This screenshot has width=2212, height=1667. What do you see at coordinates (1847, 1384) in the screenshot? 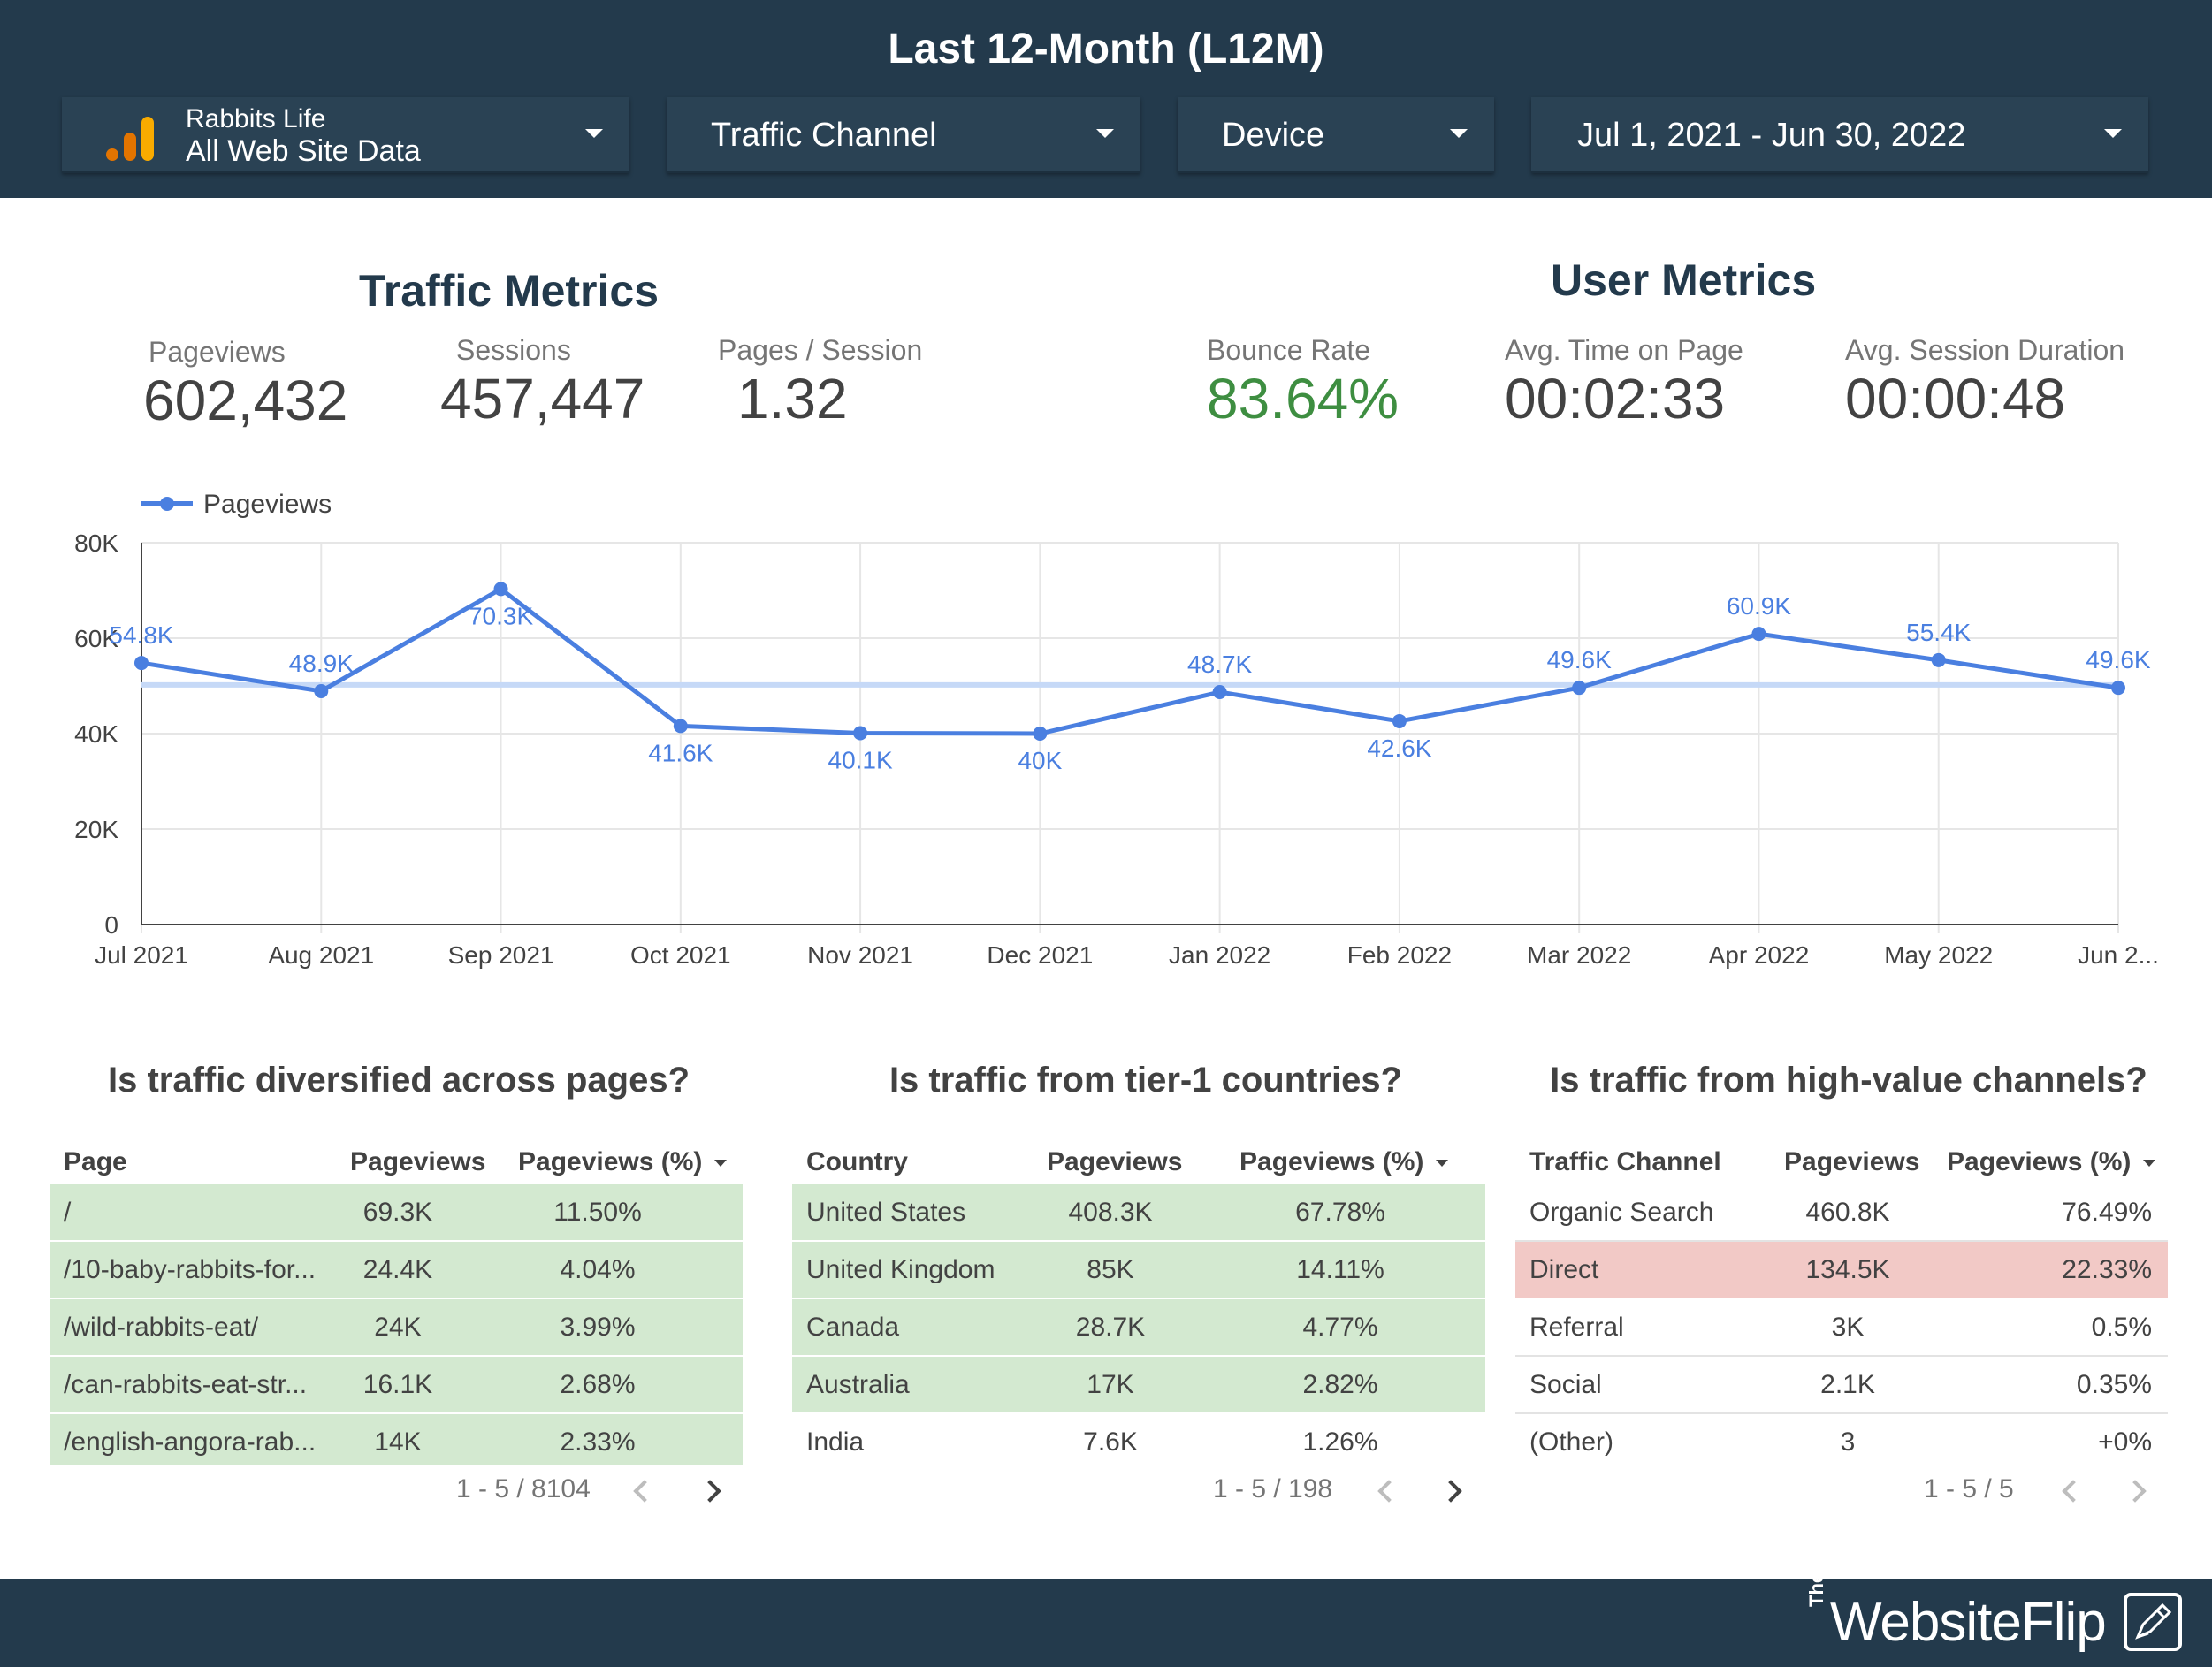
I see `cell-pageviews: 2.1K` at bounding box center [1847, 1384].